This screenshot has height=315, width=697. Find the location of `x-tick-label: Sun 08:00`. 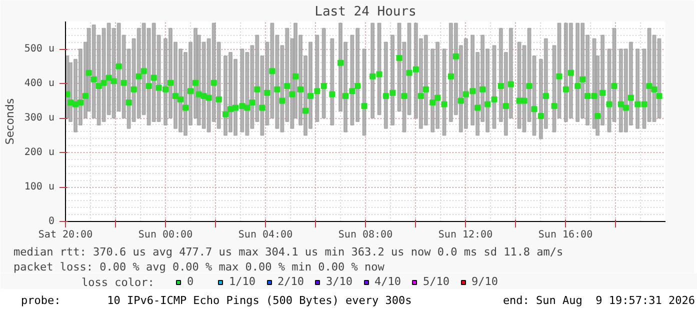

x-tick-label: Sun 08:00 is located at coordinates (365, 235).